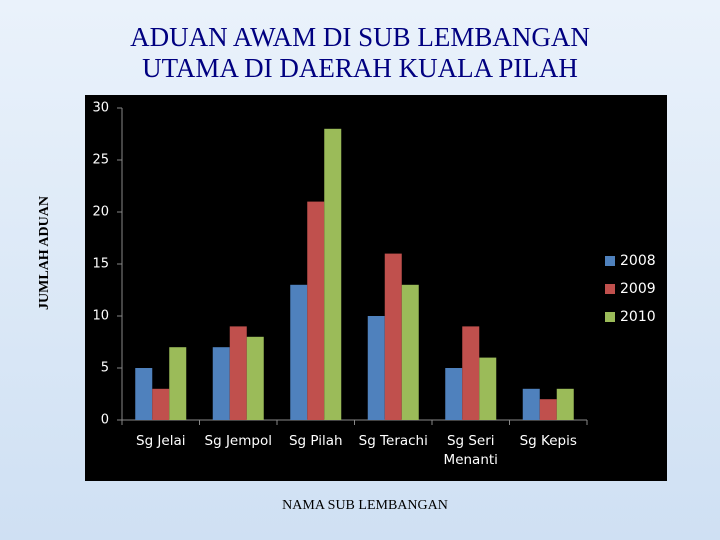  I want to click on y-axis-title: JUMLAH ADUAN, so click(44, 253).